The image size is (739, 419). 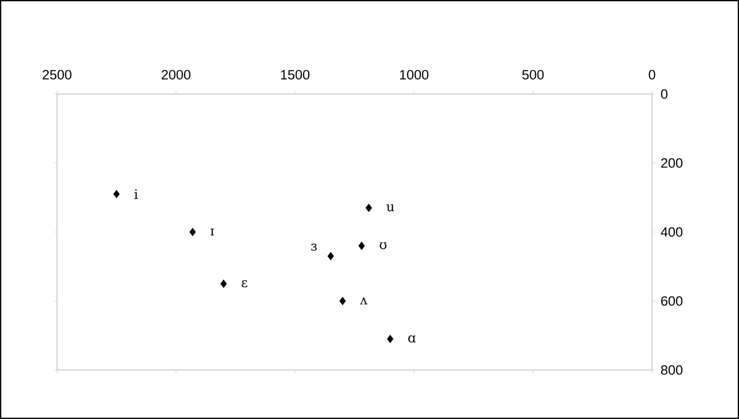 What do you see at coordinates (671, 301) in the screenshot?
I see `y-tick-label: 600` at bounding box center [671, 301].